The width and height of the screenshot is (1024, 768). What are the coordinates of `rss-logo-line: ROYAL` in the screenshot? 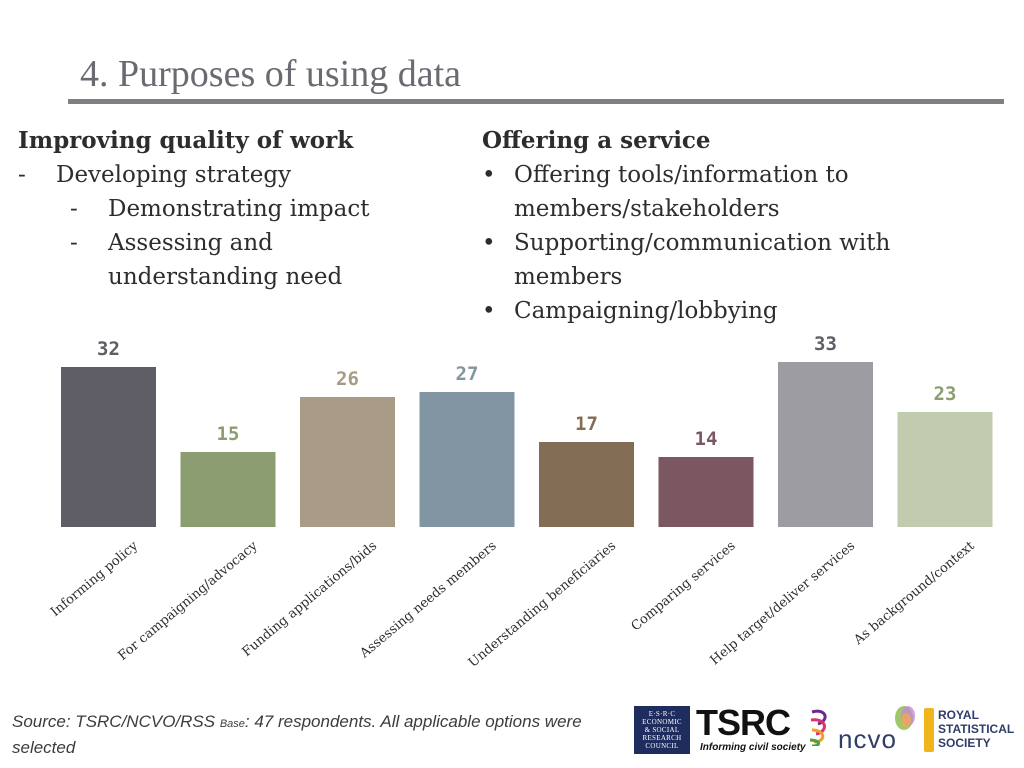 It's located at (958, 715).